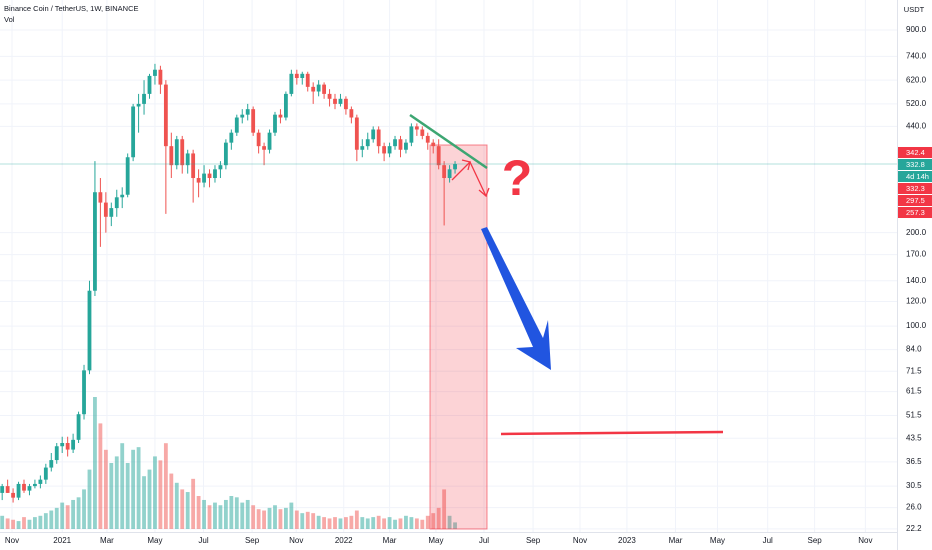  I want to click on y-tick-label: 22.2, so click(914, 528).